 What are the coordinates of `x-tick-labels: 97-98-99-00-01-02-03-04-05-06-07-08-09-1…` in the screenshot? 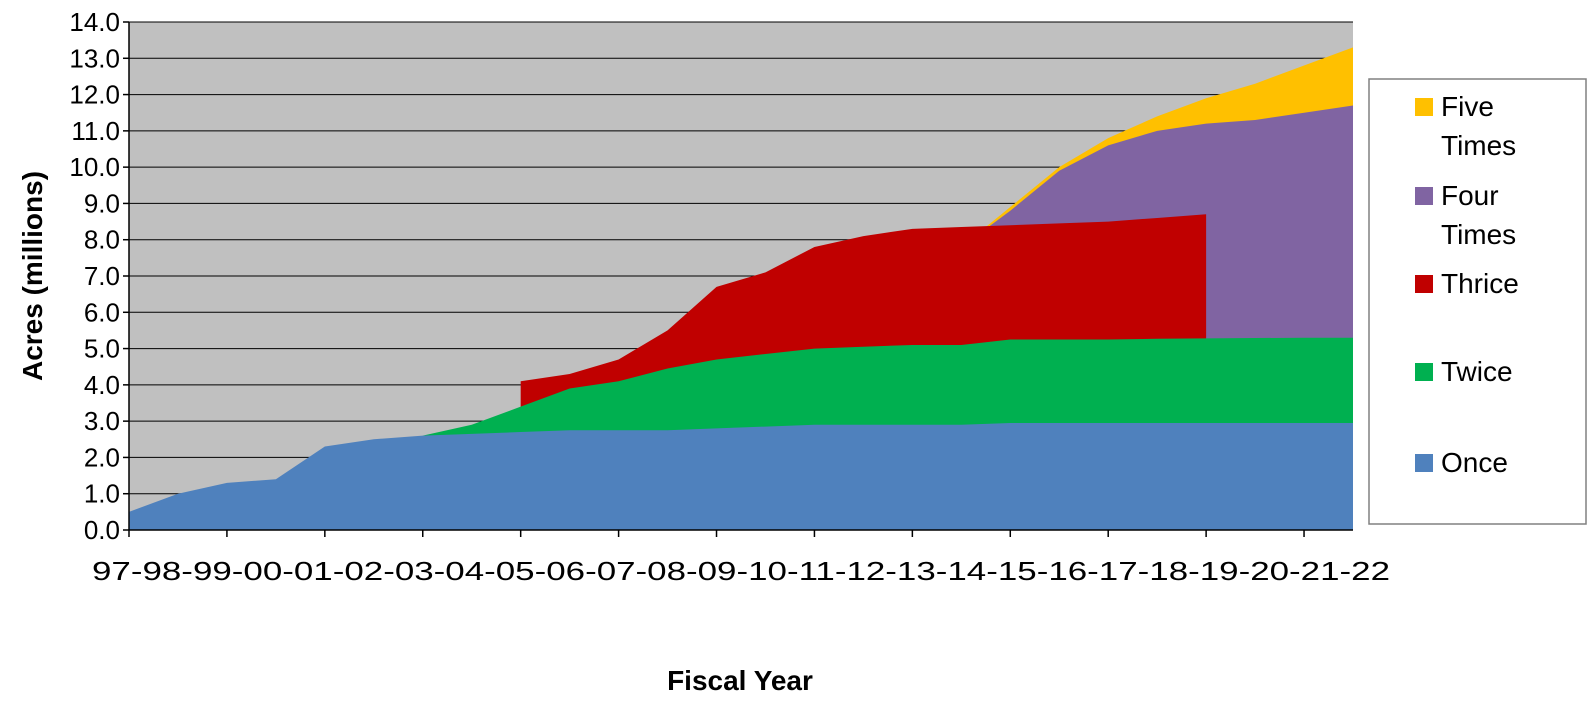 It's located at (741, 571).